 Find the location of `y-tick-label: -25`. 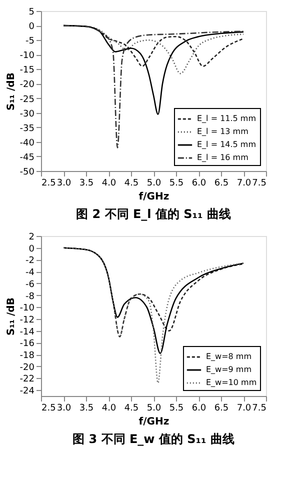

y-tick-label: -25 is located at coordinates (27, 99).